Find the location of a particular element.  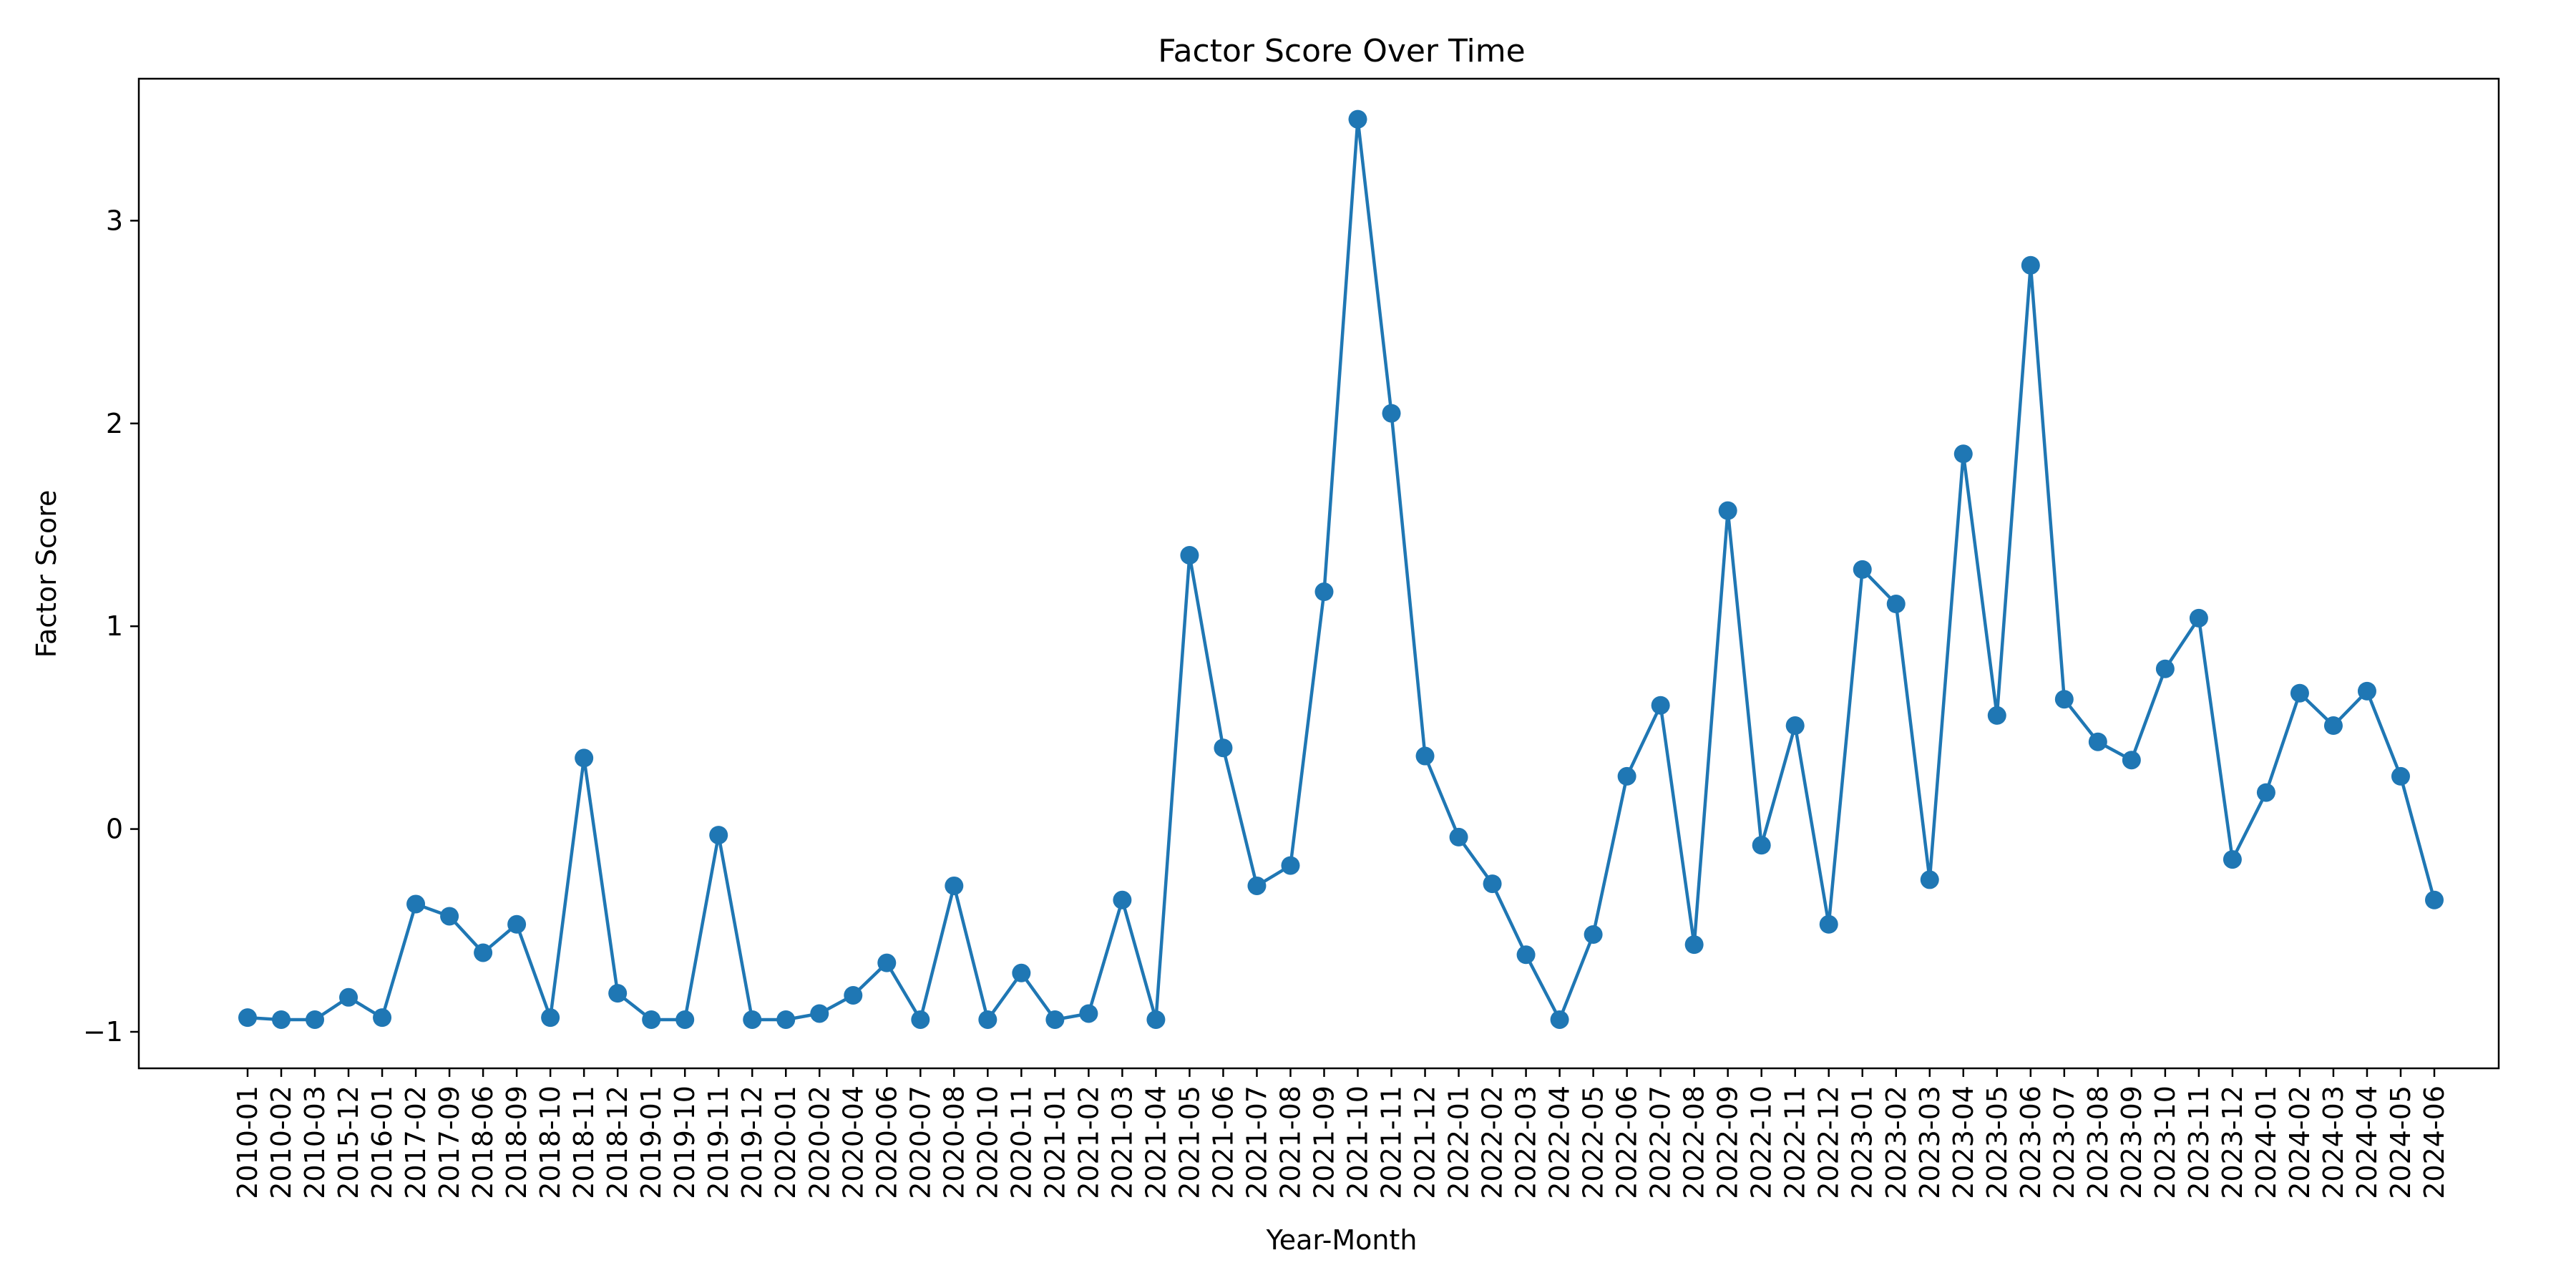

x-tick-label: 2010-03 is located at coordinates (315, 1142).